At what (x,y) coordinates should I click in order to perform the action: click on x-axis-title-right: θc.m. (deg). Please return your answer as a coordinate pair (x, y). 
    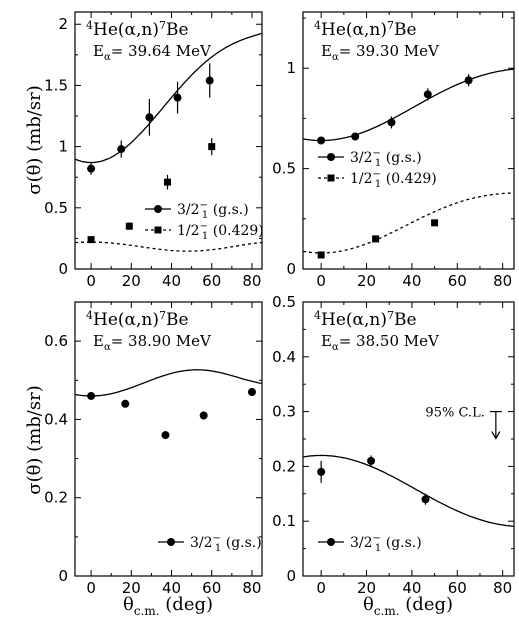
    Looking at the image, I should click on (408, 606).